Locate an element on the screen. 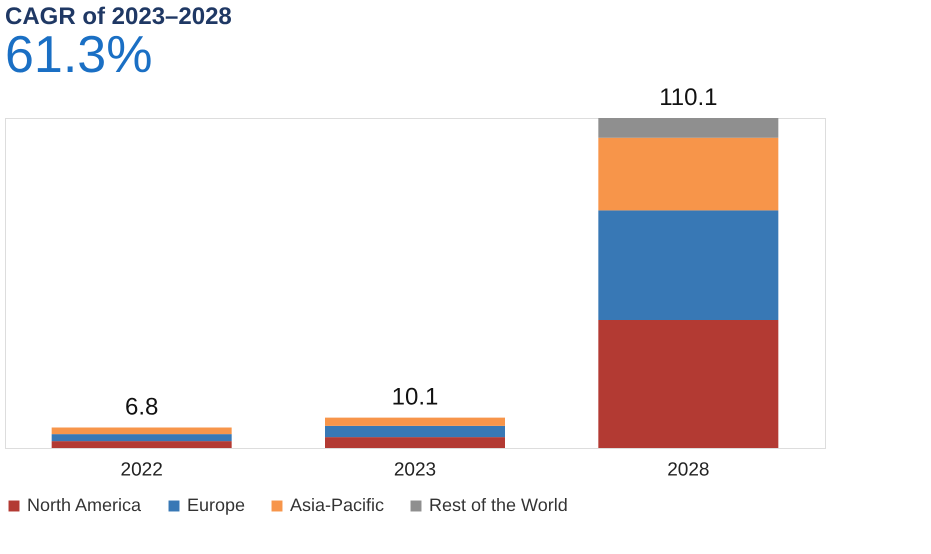 The image size is (931, 554). annotation: 110.1 is located at coordinates (688, 97).